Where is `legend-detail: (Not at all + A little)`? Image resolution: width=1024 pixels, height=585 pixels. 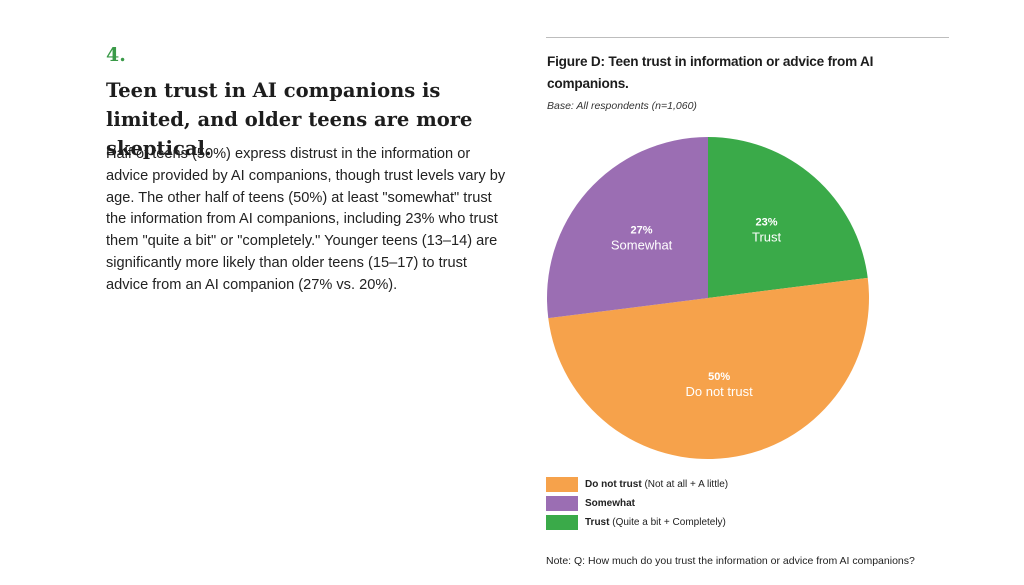
legend-detail: (Not at all + A little) is located at coordinates (686, 484).